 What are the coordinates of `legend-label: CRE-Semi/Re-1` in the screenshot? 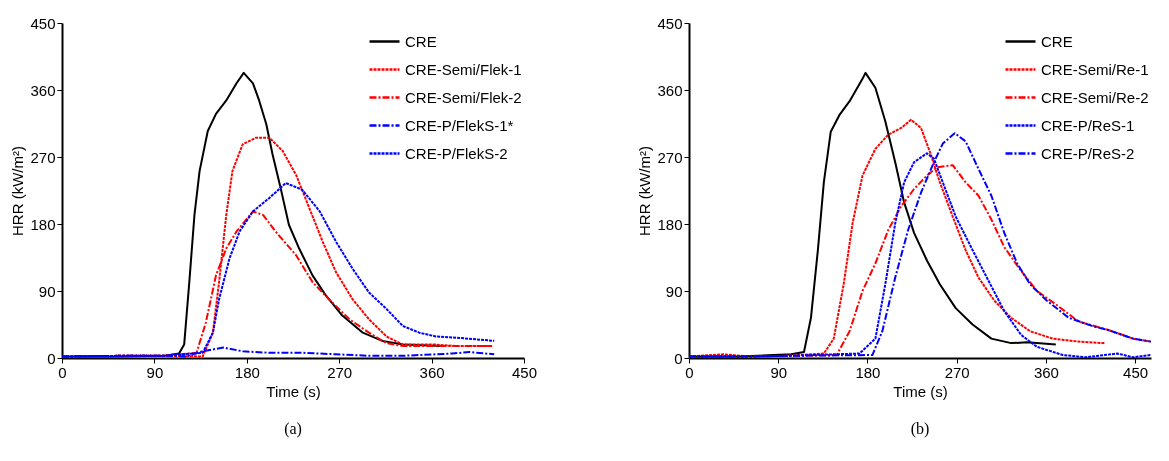 It's located at (1095, 69).